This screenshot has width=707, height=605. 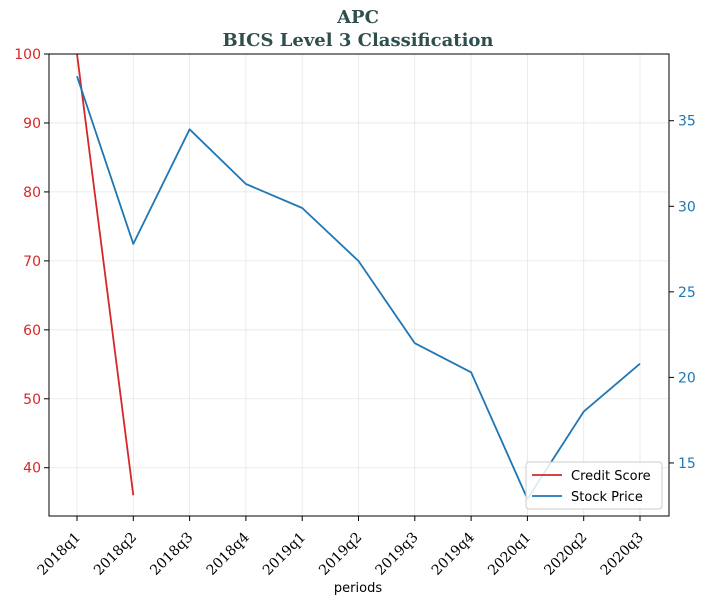 I want to click on x-tick-label: 2018q1, so click(x=59, y=554).